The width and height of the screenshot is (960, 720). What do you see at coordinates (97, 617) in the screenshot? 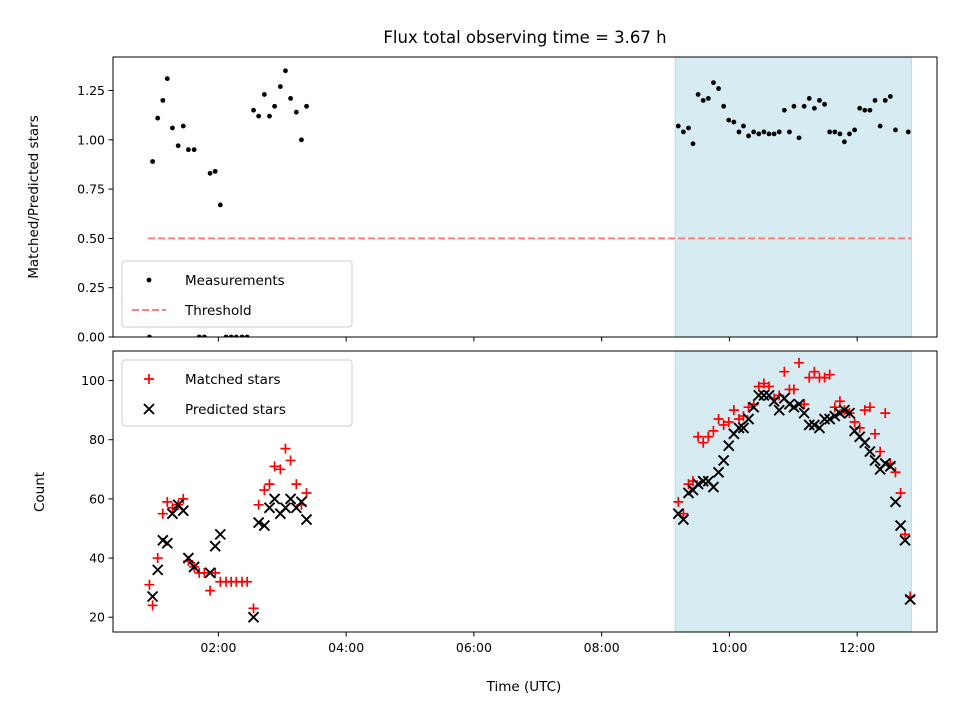
I see `bottom-y-tick-label: 20` at bounding box center [97, 617].